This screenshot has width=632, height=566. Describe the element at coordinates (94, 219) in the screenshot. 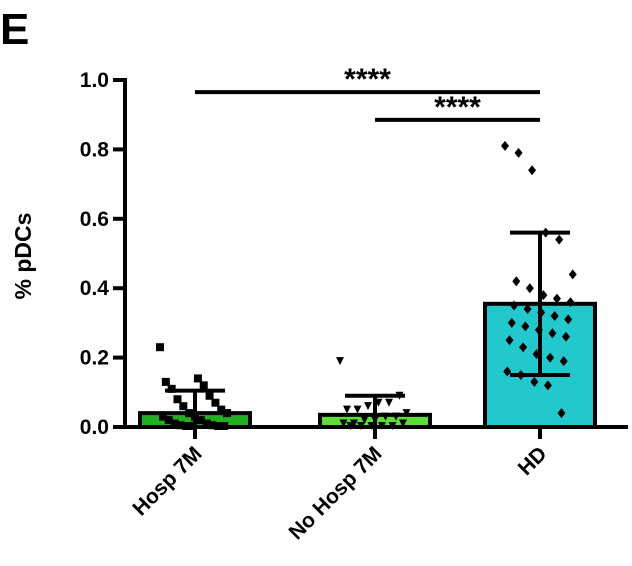

I see `y-tick-label: 0.6` at that location.